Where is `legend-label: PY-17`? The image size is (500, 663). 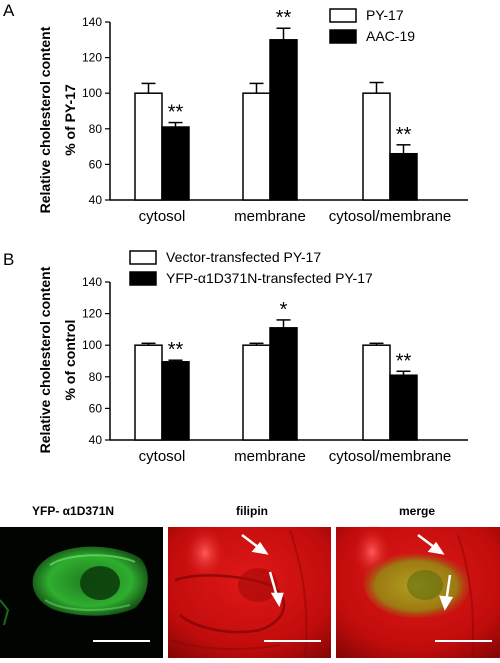
legend-label: PY-17 is located at coordinates (385, 15).